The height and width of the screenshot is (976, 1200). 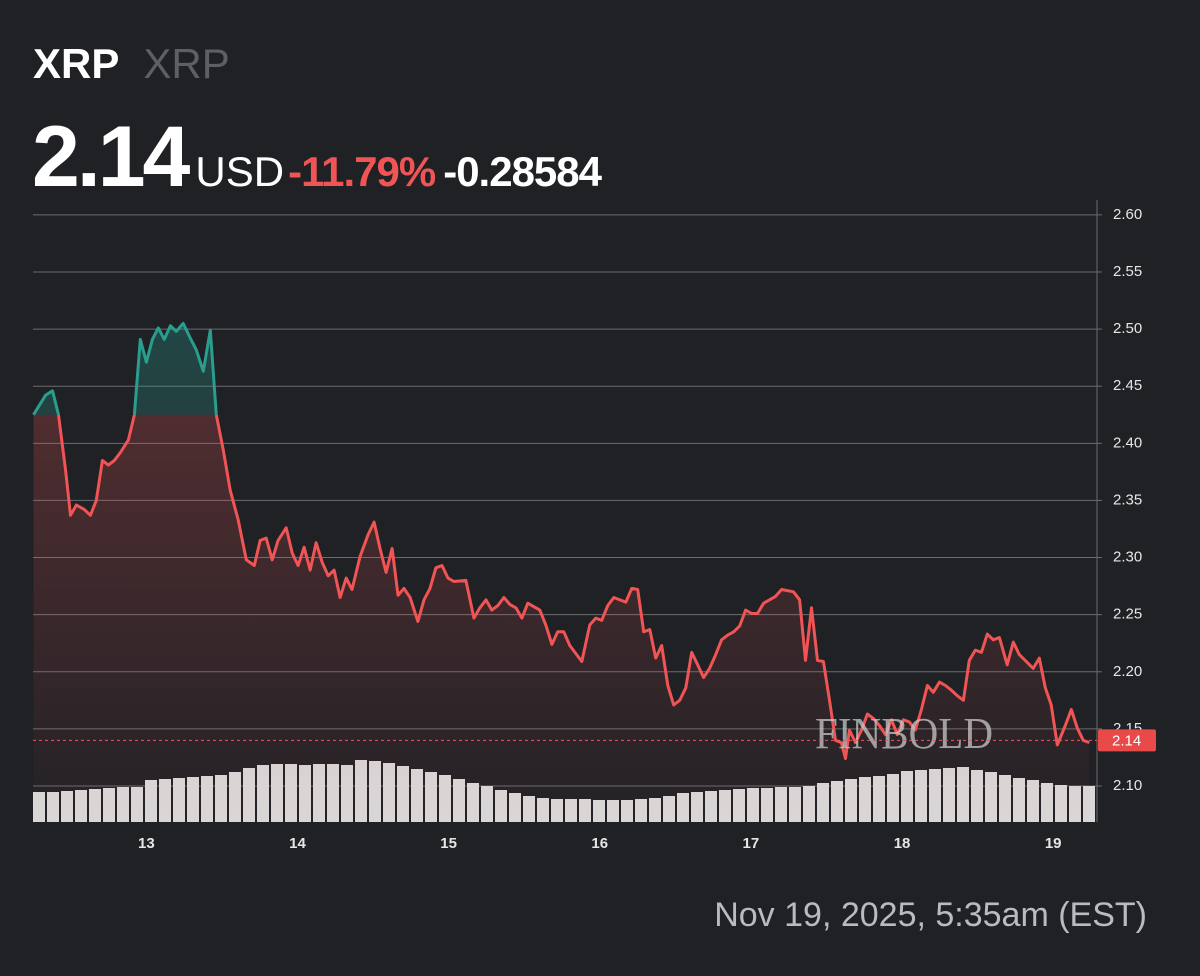 I want to click on x-tick-label: 13, so click(x=146, y=843).